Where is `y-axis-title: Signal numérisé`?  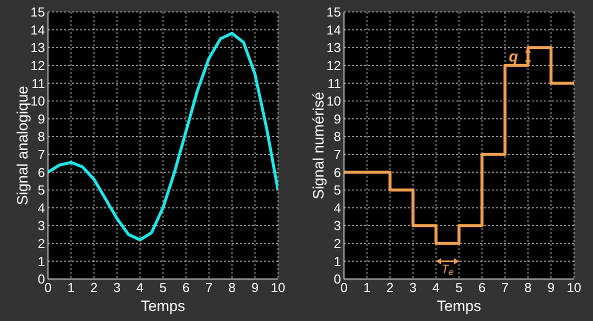 y-axis-title: Signal numérisé is located at coordinates (319, 146).